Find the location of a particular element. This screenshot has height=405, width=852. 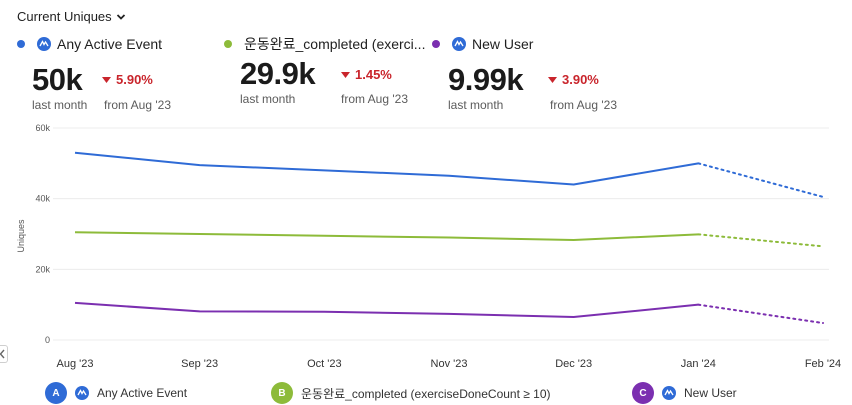

y-tick-label: 20k is located at coordinates (42, 269).